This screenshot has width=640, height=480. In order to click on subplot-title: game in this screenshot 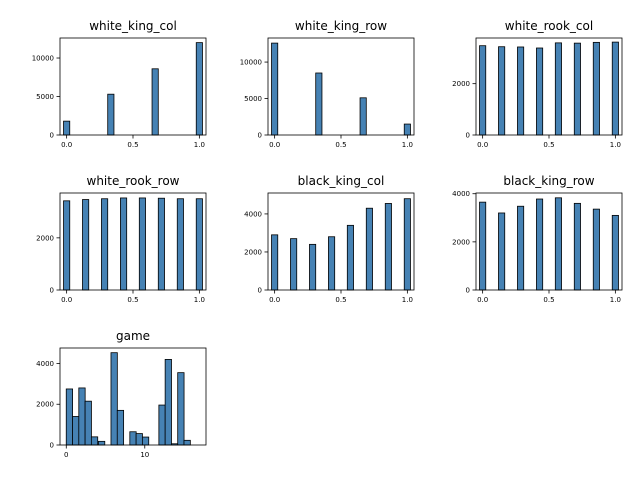, I will do `click(133, 336)`.